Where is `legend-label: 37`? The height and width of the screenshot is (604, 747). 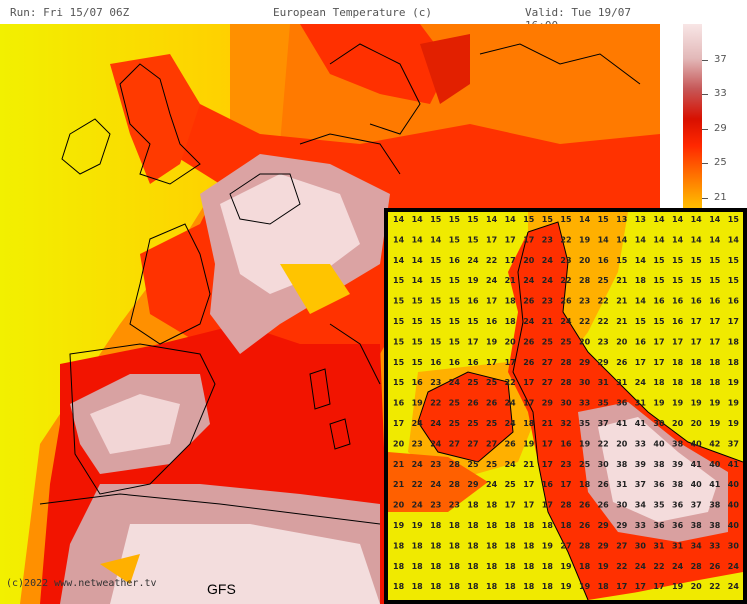 legend-label: 37 is located at coordinates (720, 59).